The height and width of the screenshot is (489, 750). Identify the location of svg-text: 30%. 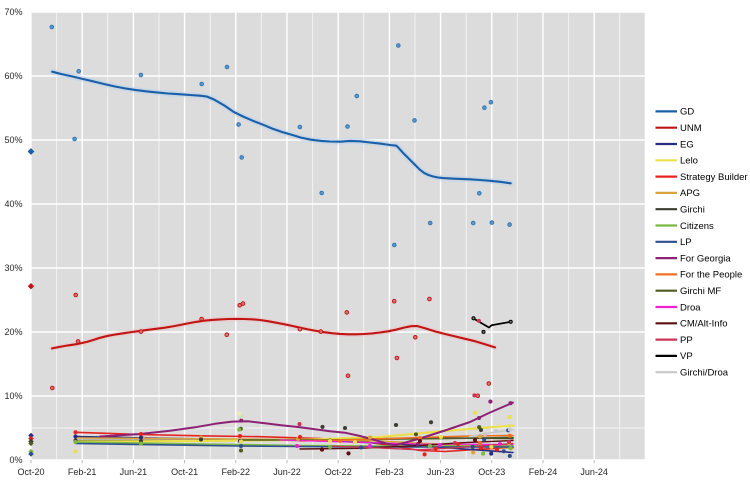
(13, 268).